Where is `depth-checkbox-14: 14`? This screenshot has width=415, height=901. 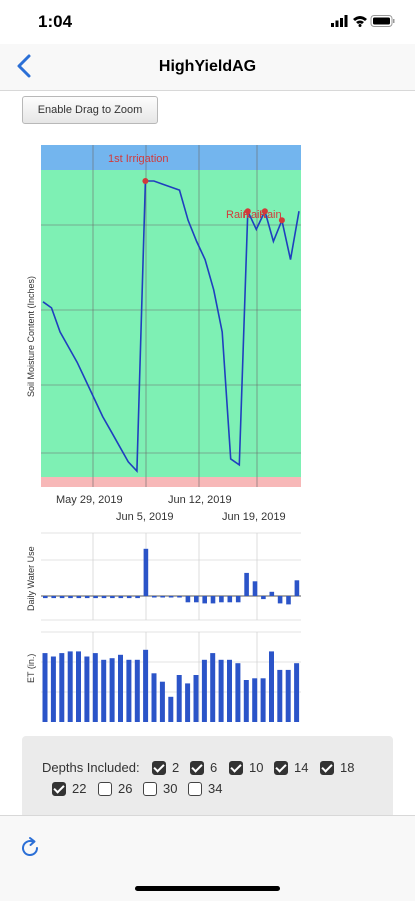 depth-checkbox-14: 14 is located at coordinates (291, 767).